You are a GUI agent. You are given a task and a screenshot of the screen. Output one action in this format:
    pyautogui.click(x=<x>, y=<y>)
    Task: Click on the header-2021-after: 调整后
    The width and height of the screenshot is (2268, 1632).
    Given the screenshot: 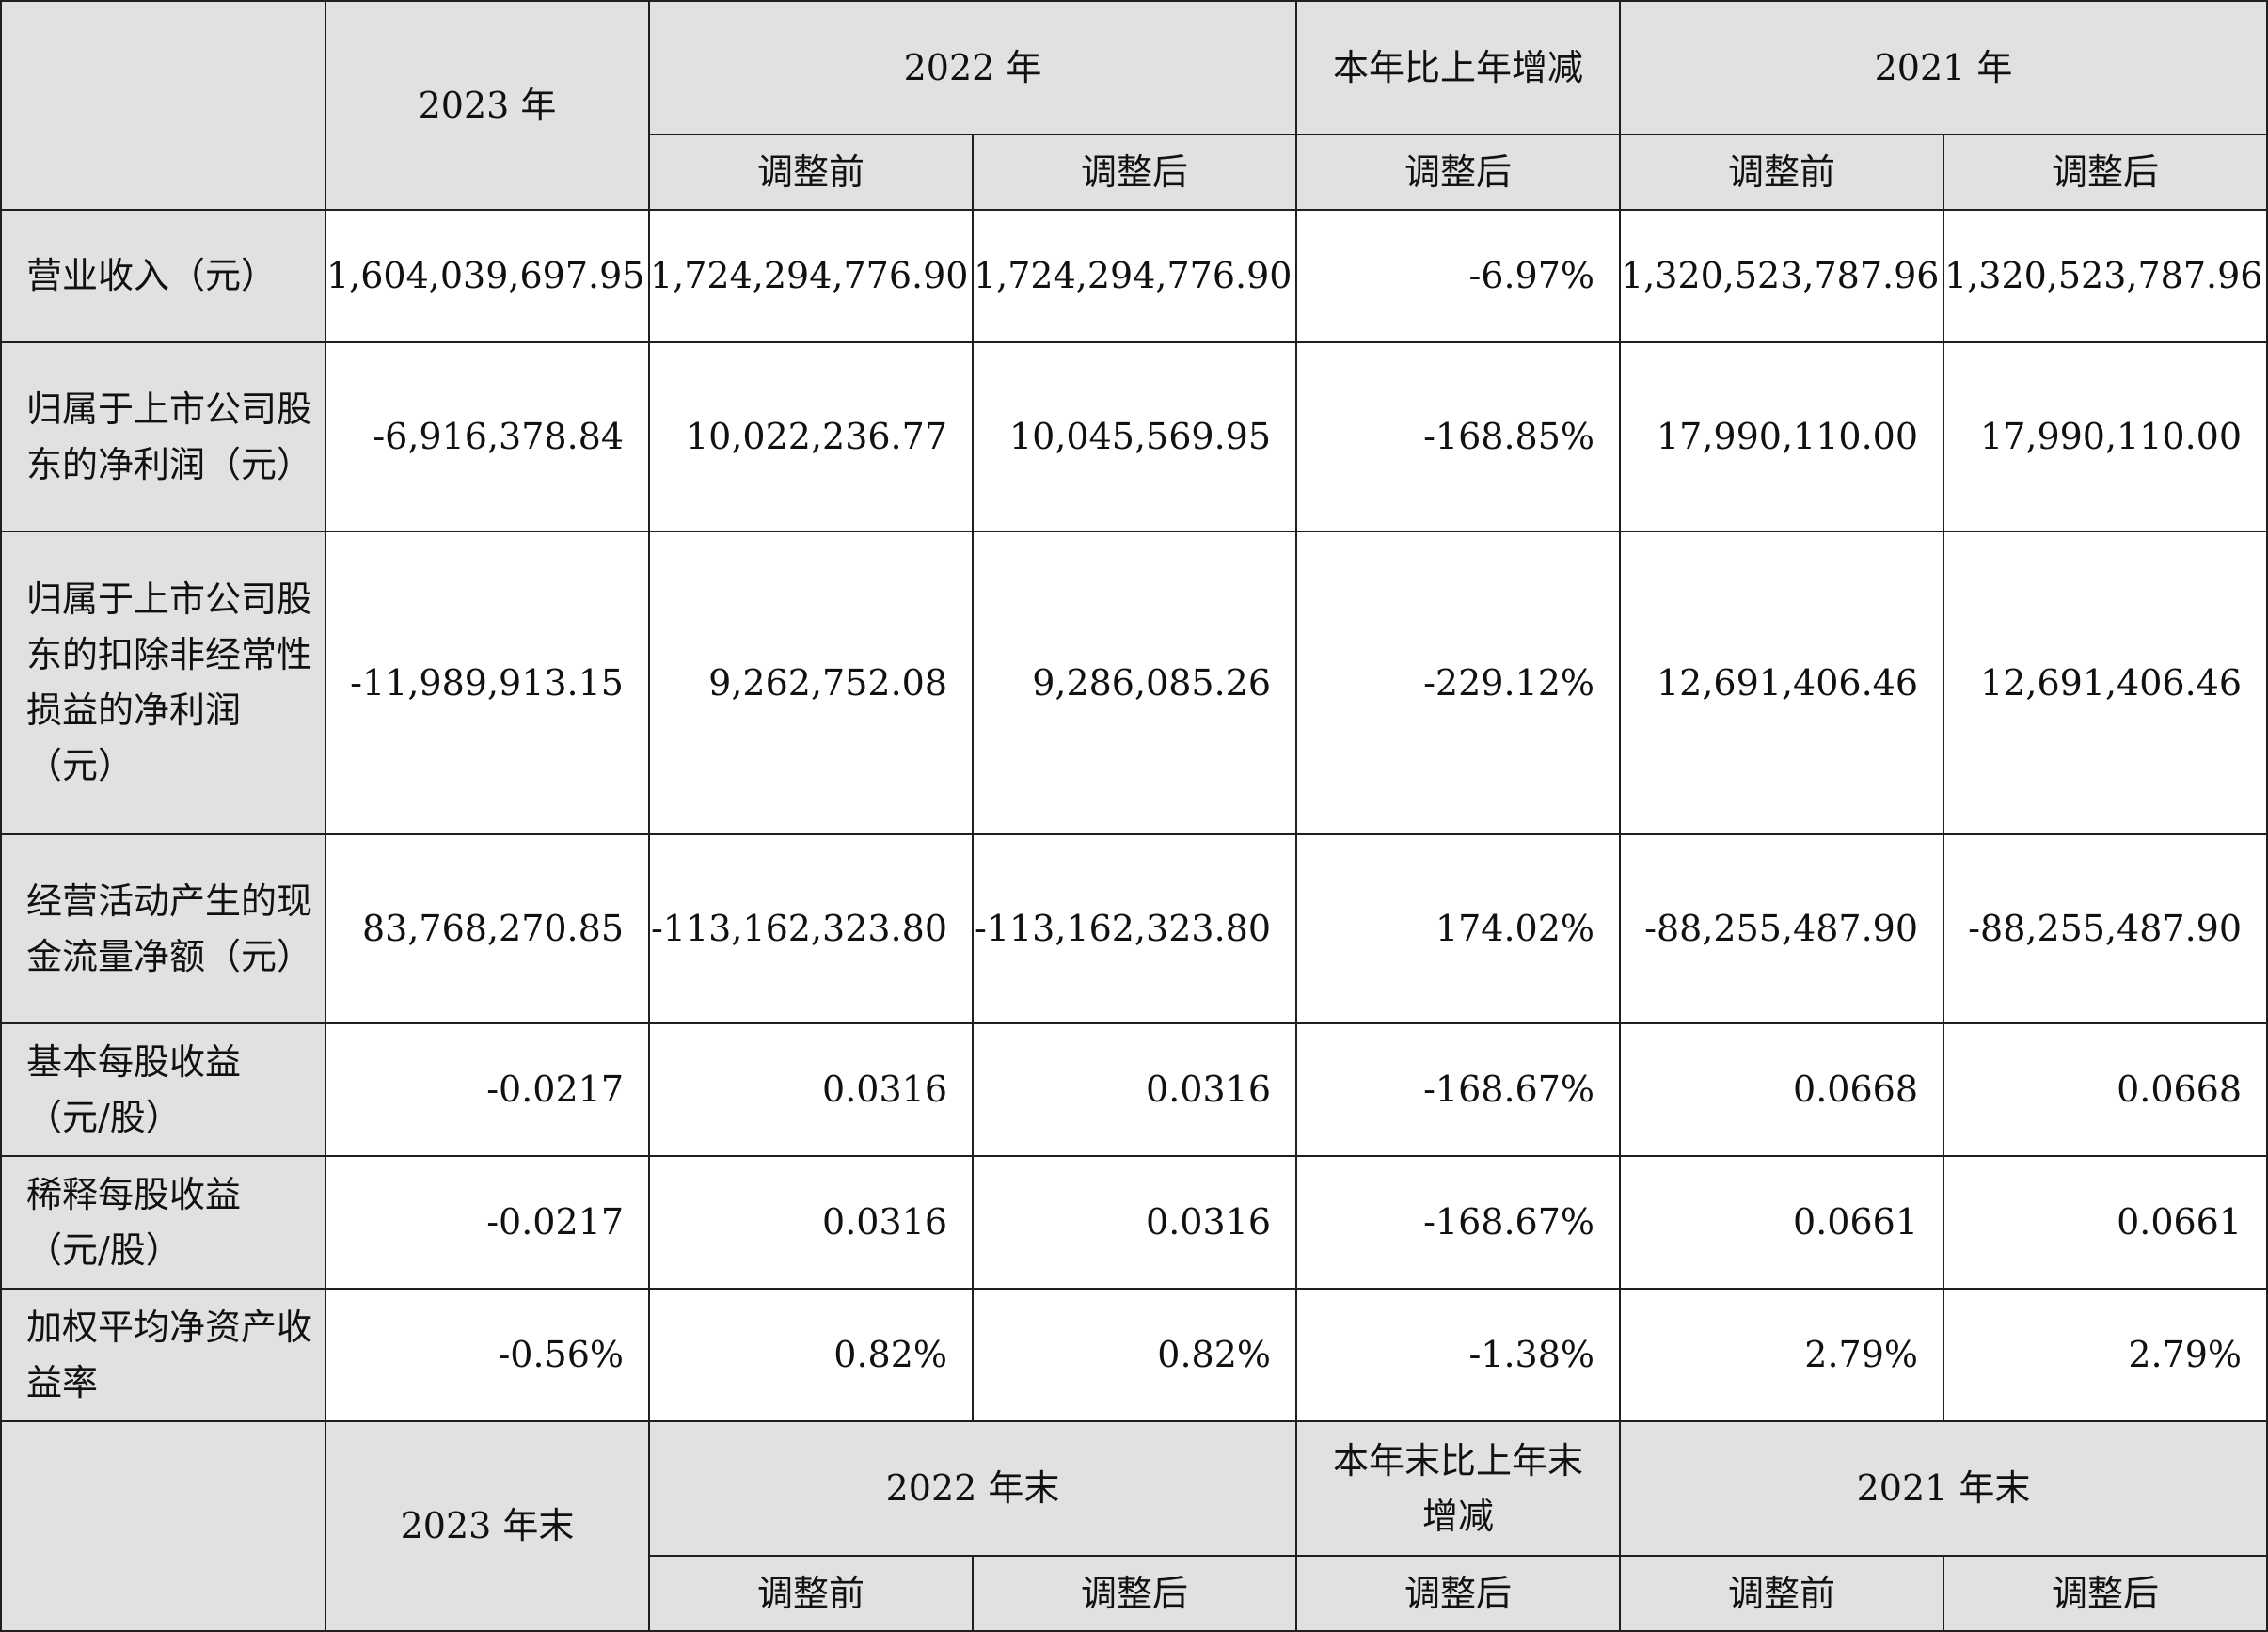 What is the action you would take?
    pyautogui.click(x=2105, y=173)
    